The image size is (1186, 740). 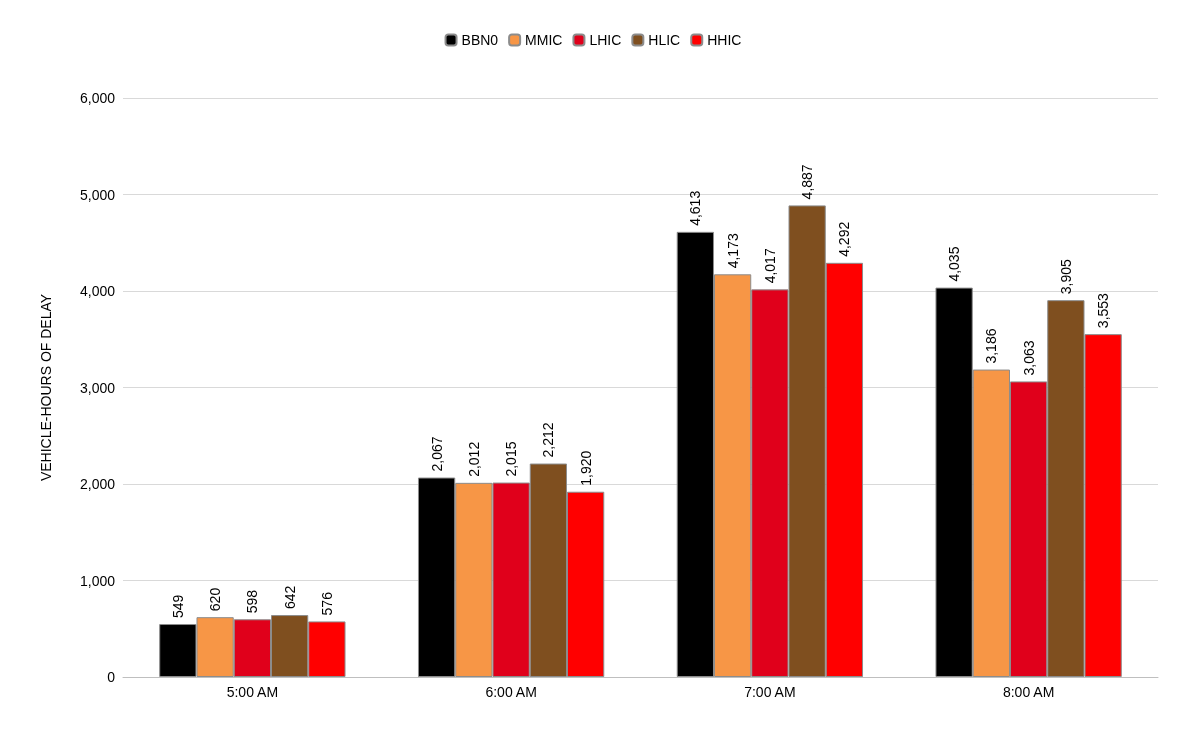 I want to click on data-label: 2,212, so click(x=548, y=440).